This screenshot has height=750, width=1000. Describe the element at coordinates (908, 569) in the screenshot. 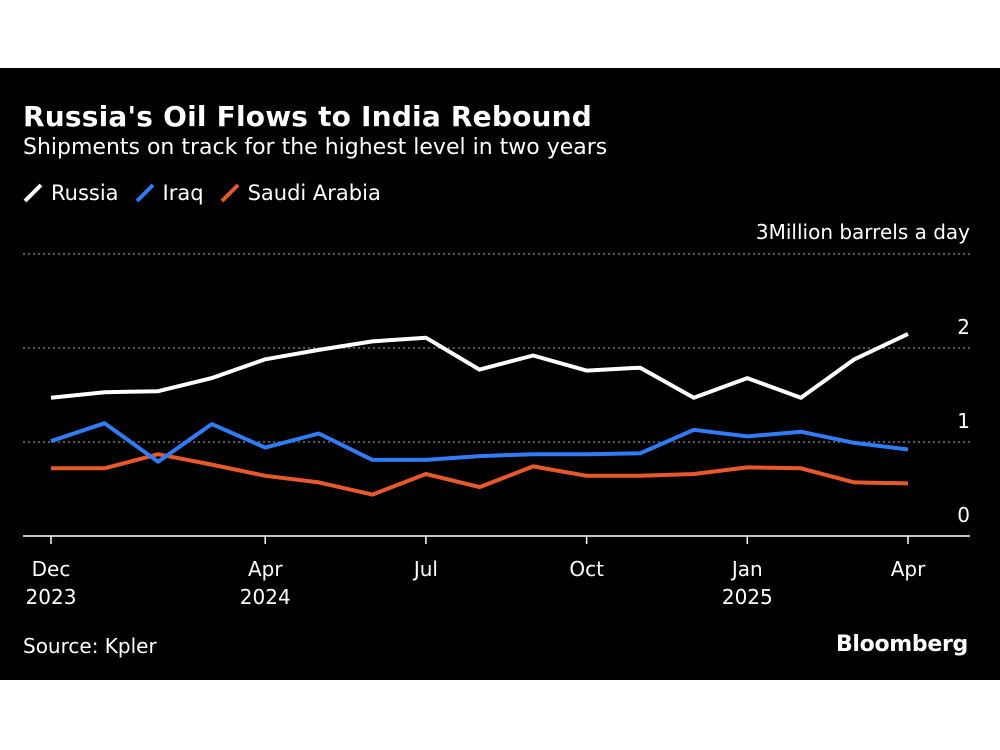

I see `x-tick-label-2025-04: Apr` at that location.